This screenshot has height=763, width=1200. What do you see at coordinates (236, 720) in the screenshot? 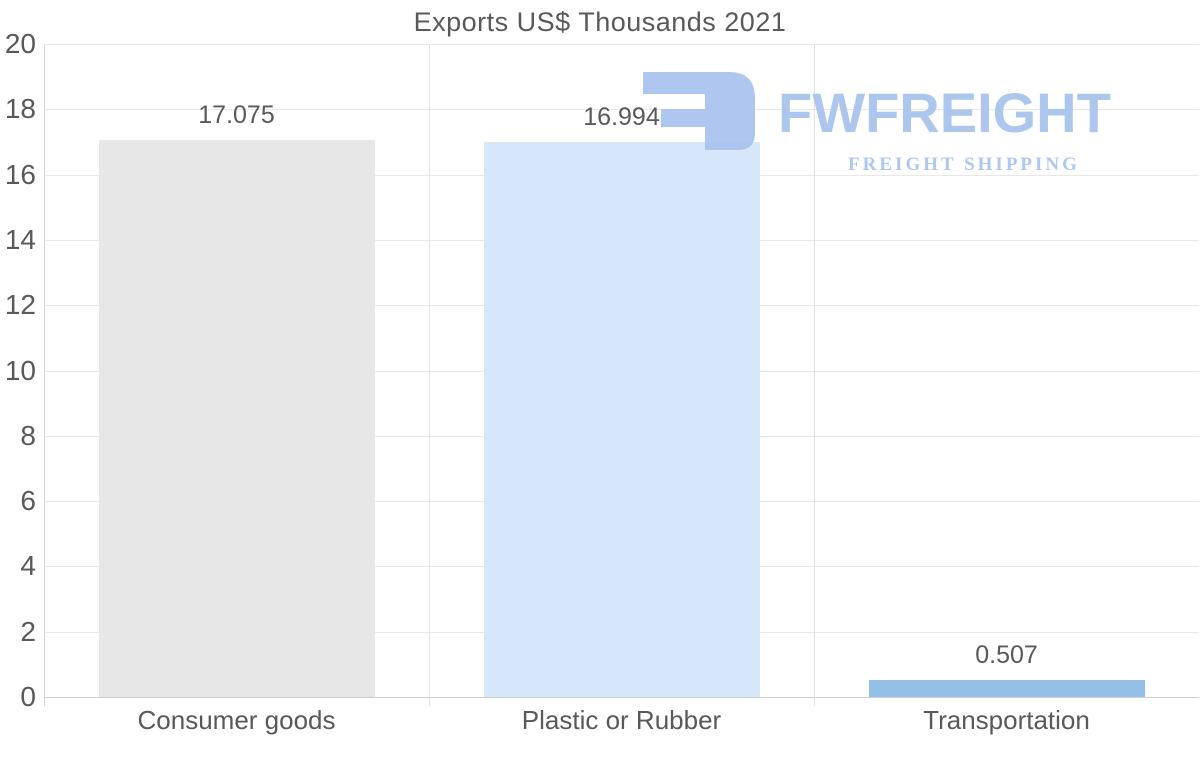
I see `x-category-label: Consumer goods` at bounding box center [236, 720].